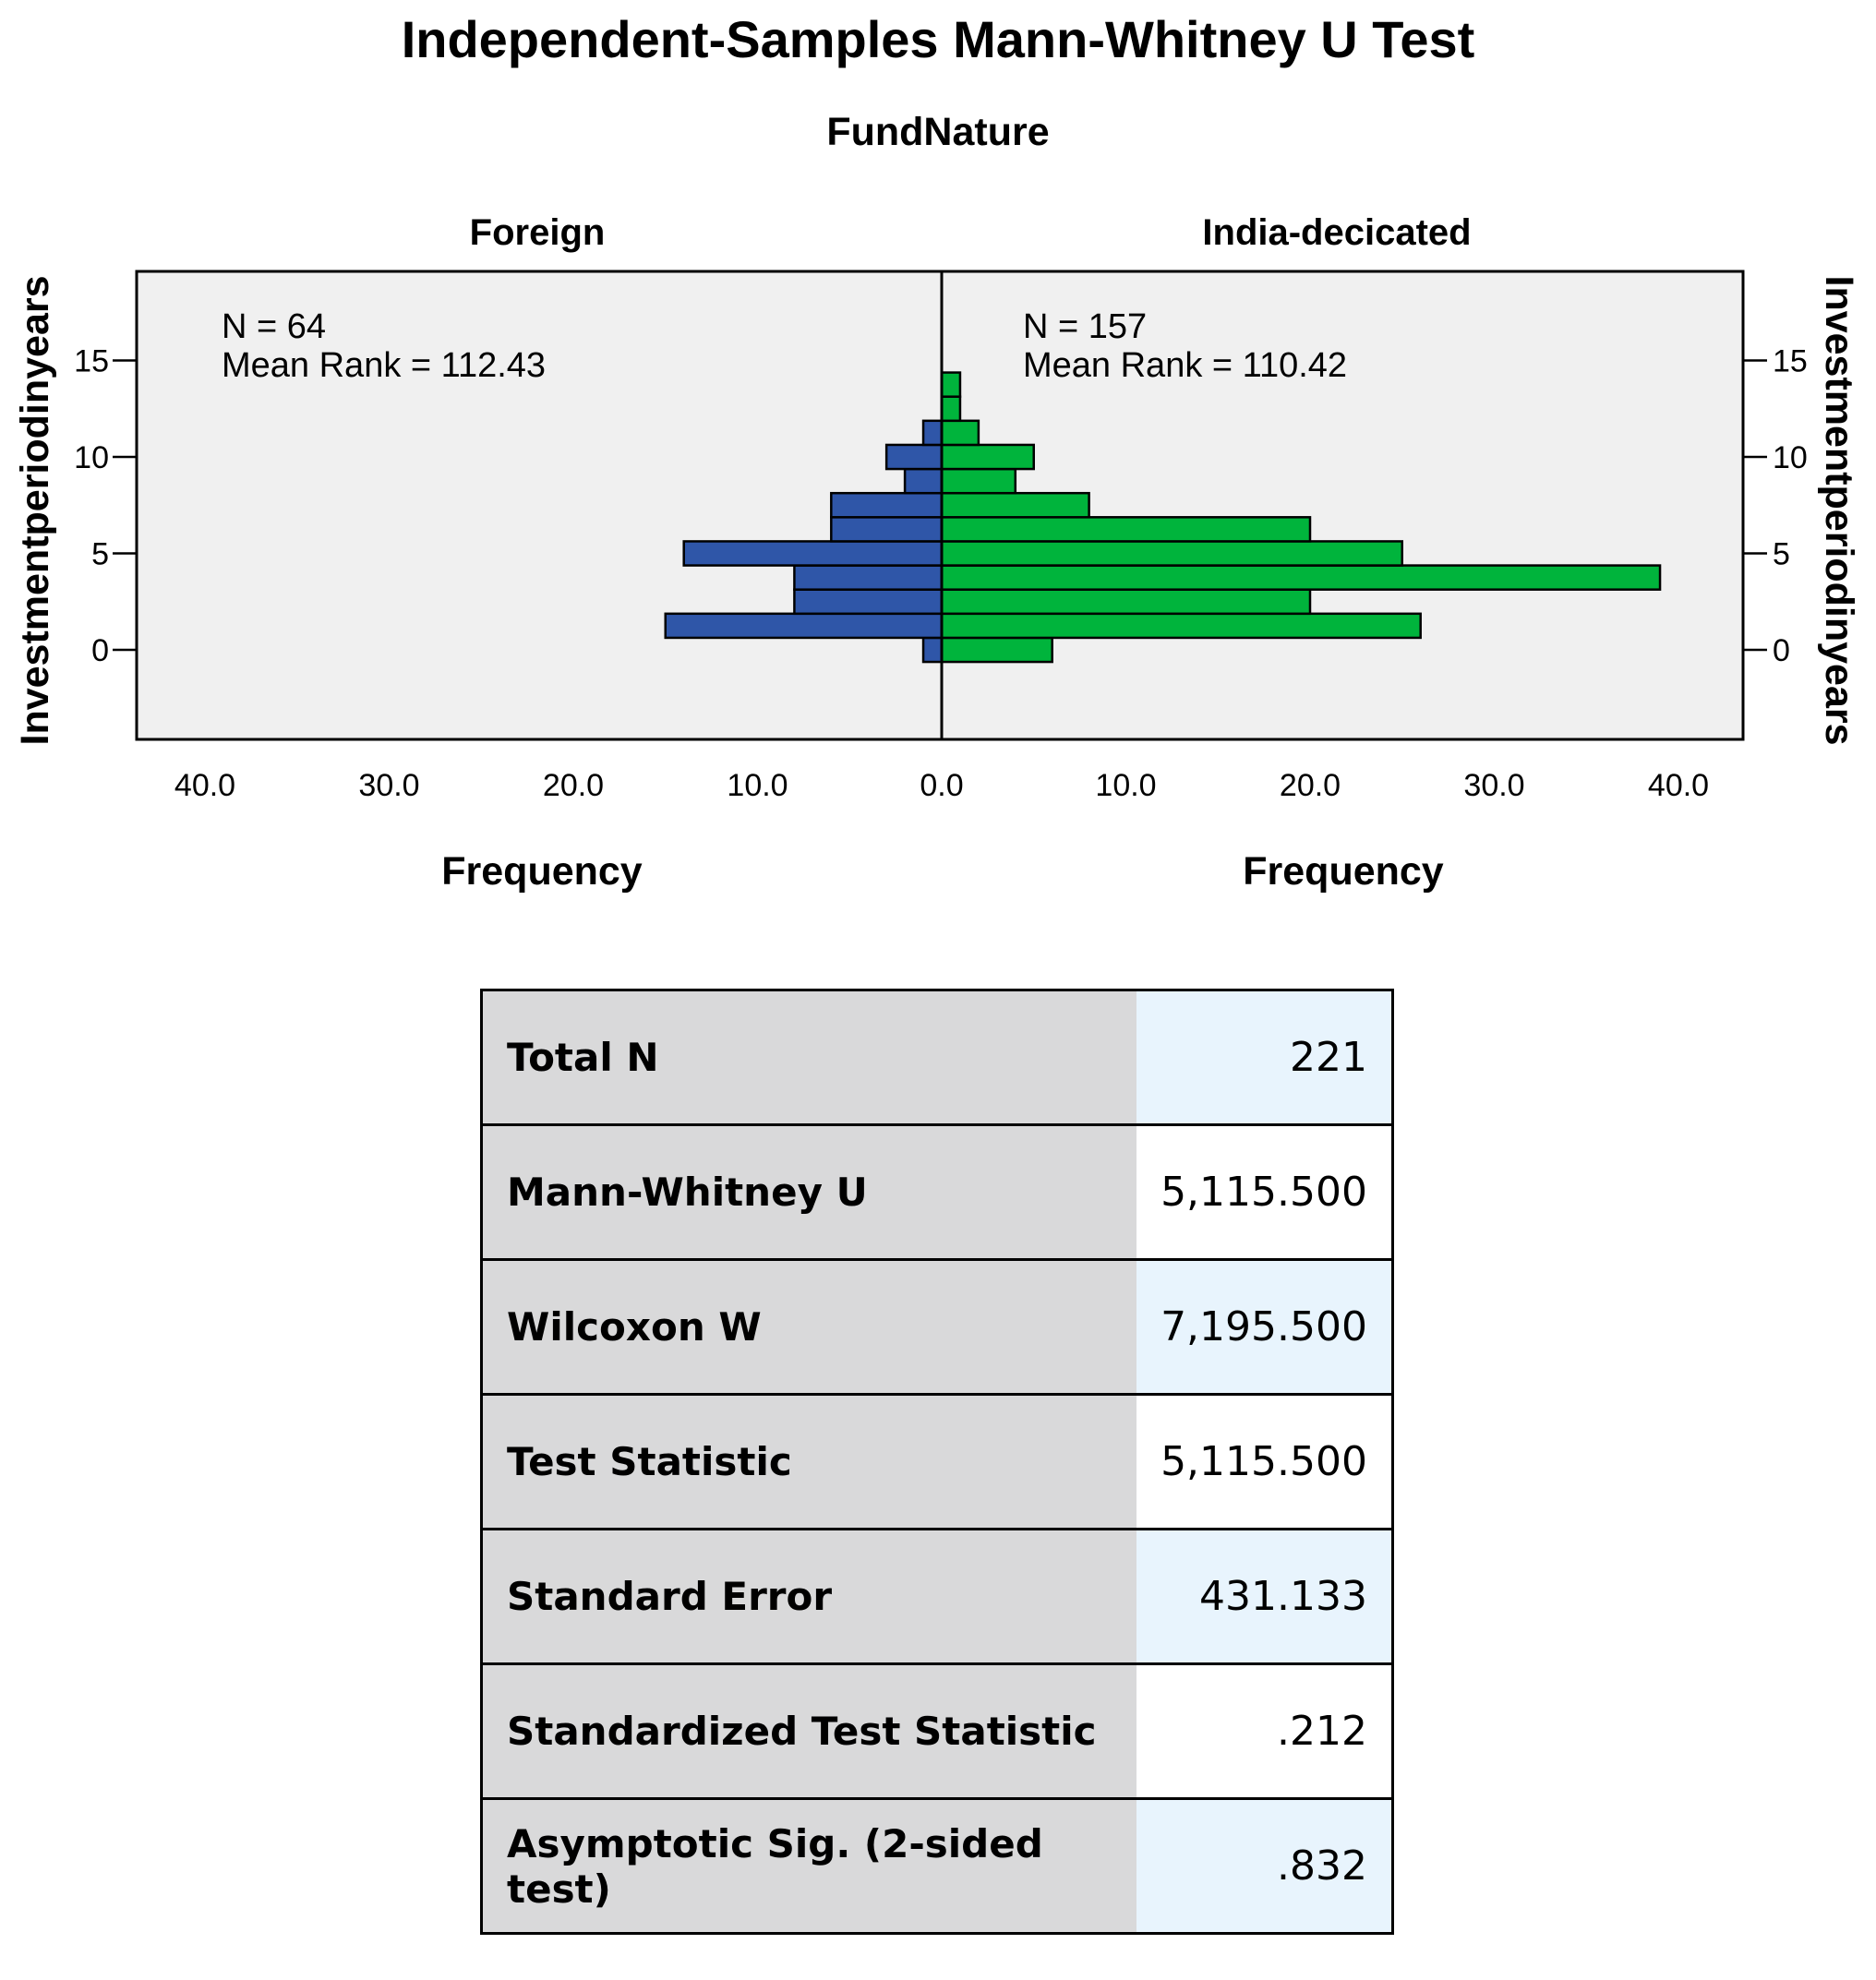  Describe the element at coordinates (937, 132) in the screenshot. I see `group-variable-label: FundNature` at that location.